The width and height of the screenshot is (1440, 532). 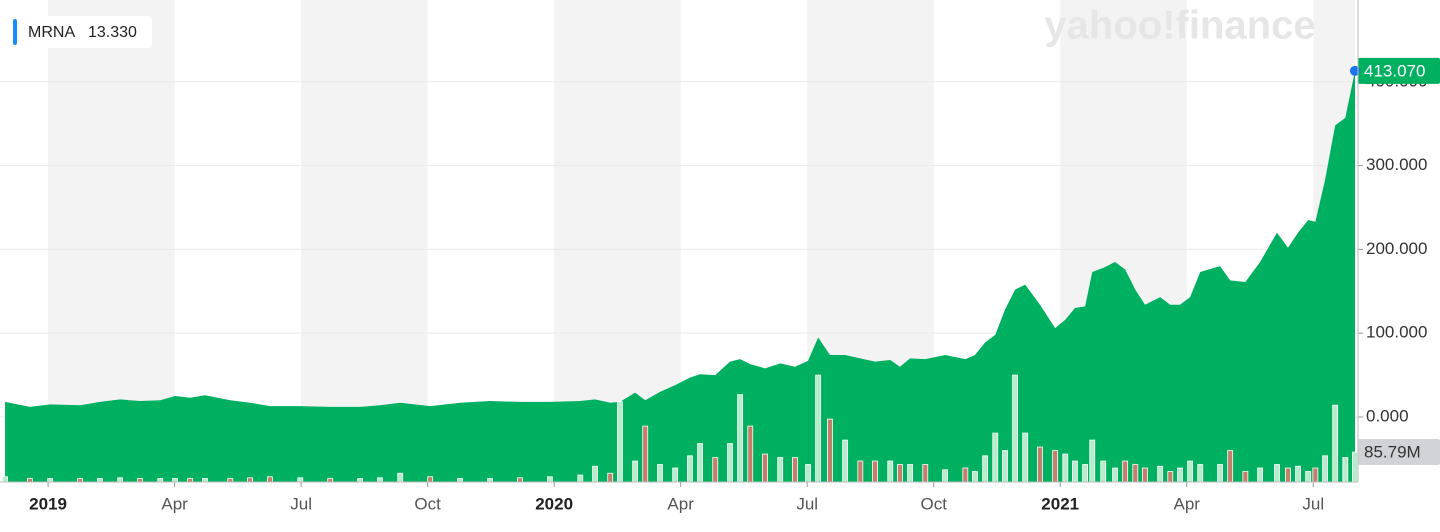 I want to click on volume-label: 85.79M, so click(x=1392, y=452).